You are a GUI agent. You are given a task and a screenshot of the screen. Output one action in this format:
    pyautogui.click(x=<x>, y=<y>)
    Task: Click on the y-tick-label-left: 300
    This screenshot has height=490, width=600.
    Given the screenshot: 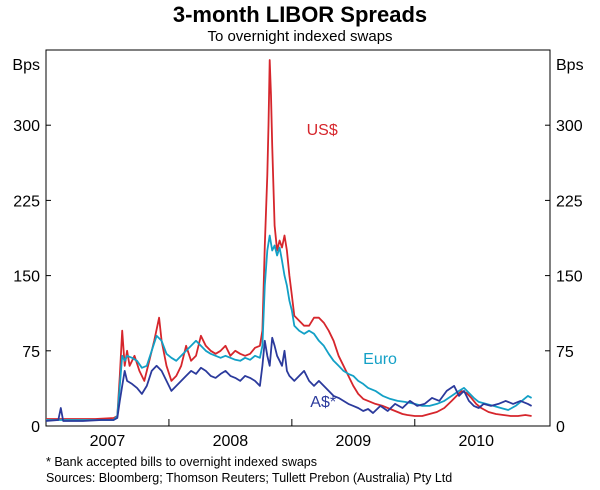 What is the action you would take?
    pyautogui.click(x=26, y=126)
    